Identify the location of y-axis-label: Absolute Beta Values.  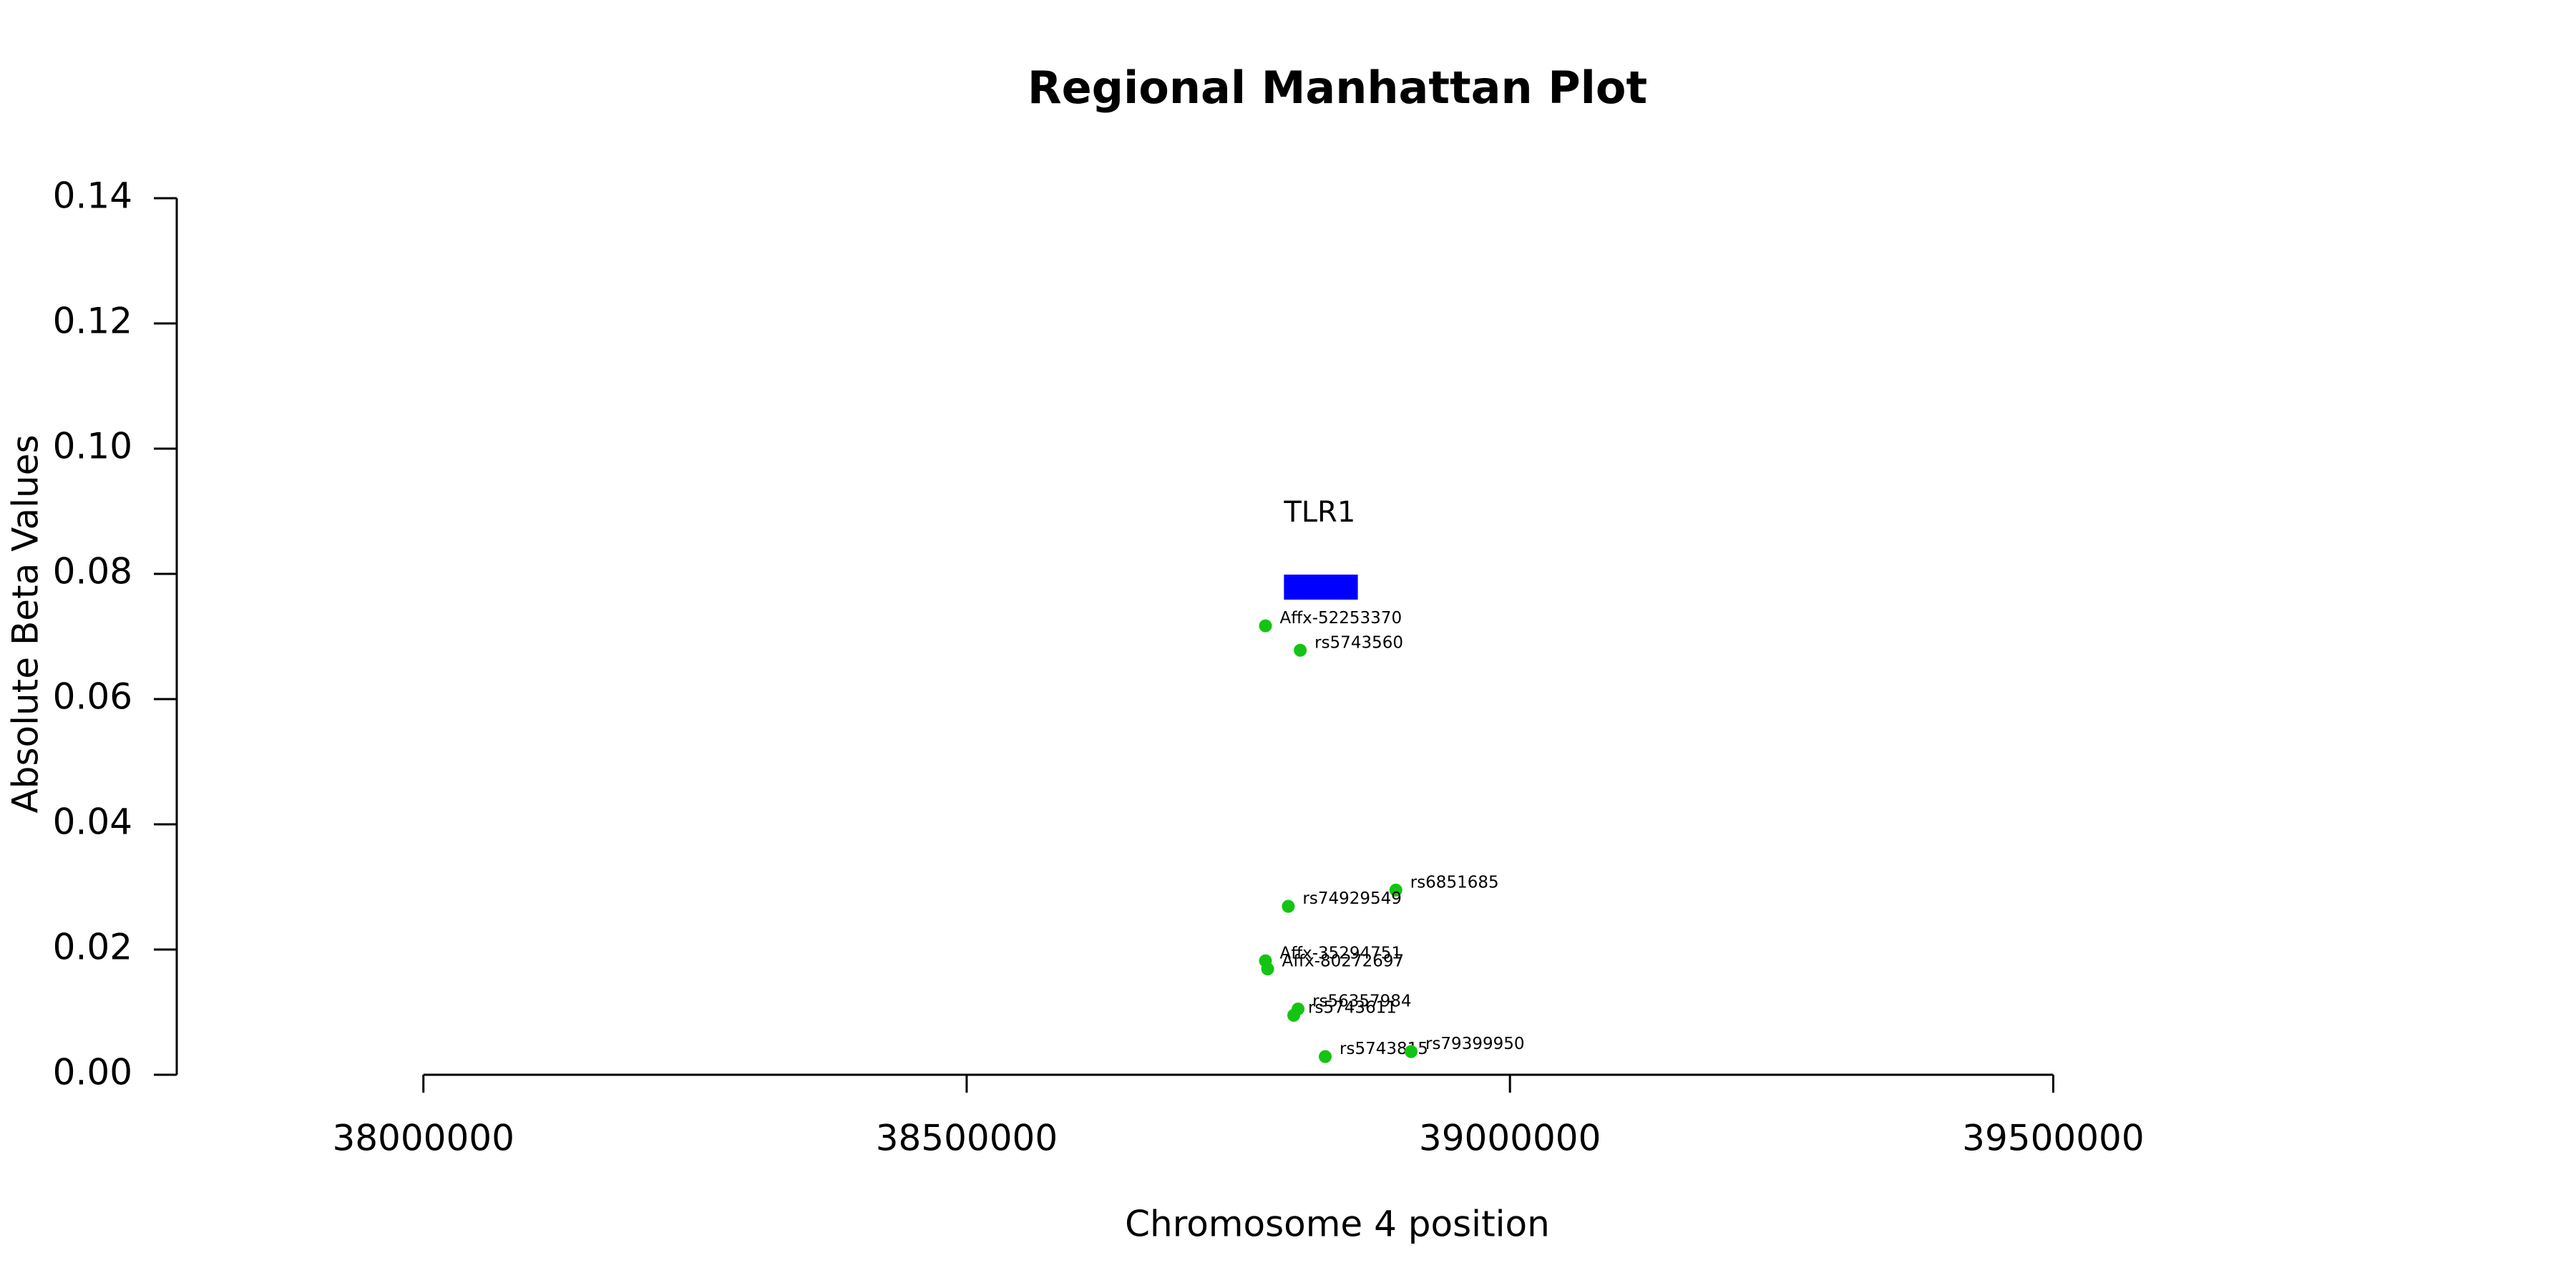
(26, 624).